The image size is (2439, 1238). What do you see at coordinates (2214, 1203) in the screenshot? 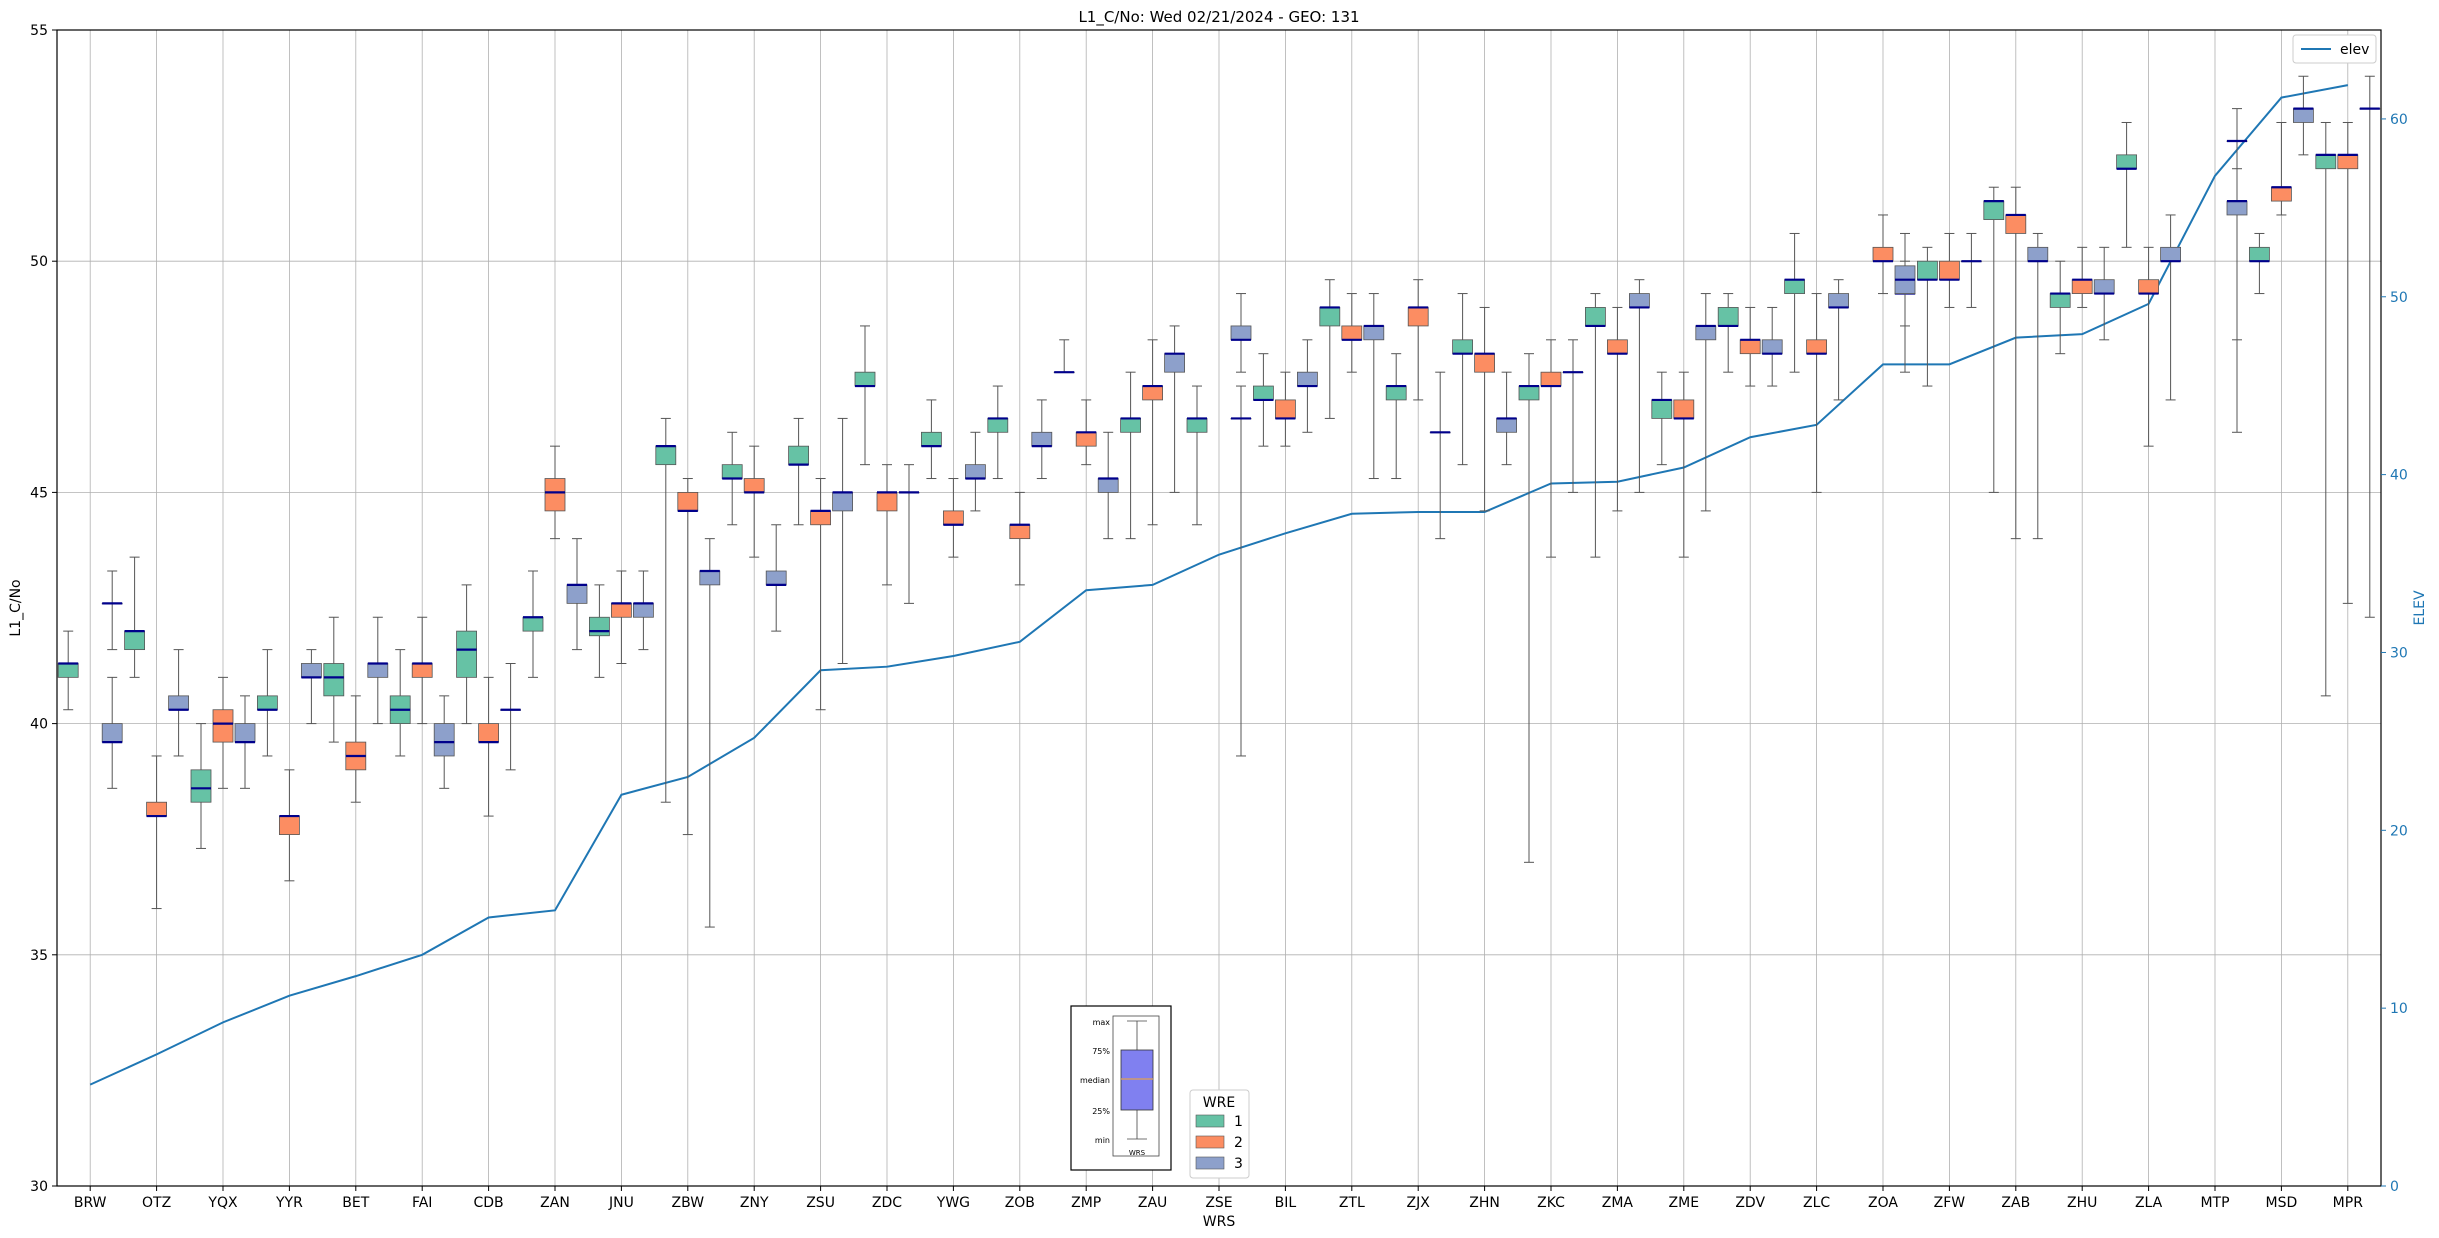
I see `x-tick-label: MTP` at bounding box center [2214, 1203].